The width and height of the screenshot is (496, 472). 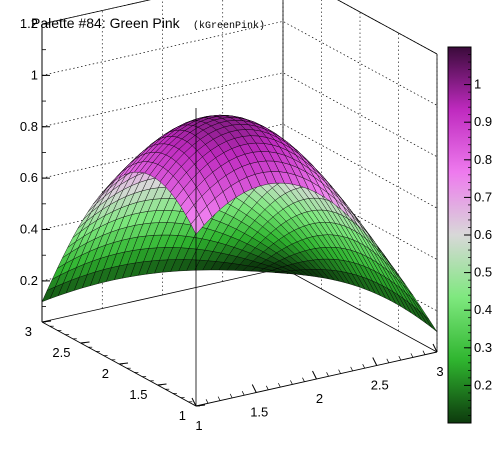 I want to click on z-tick-label-1: 0.4, so click(x=29, y=229).